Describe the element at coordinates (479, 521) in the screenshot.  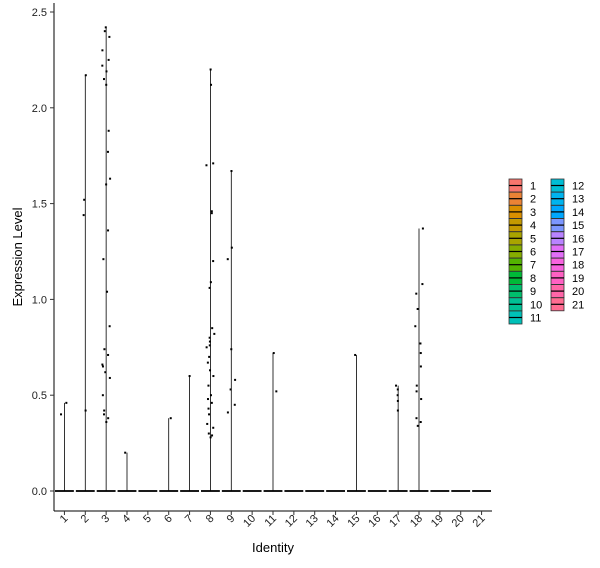
I see `x-tick-label: 21` at that location.